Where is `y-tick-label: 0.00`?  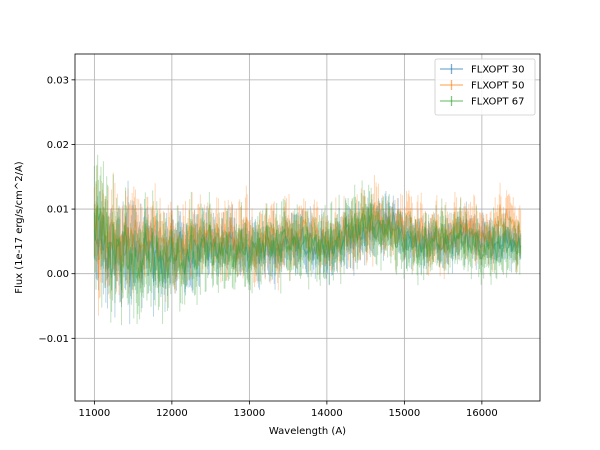
y-tick-label: 0.00 is located at coordinates (58, 274).